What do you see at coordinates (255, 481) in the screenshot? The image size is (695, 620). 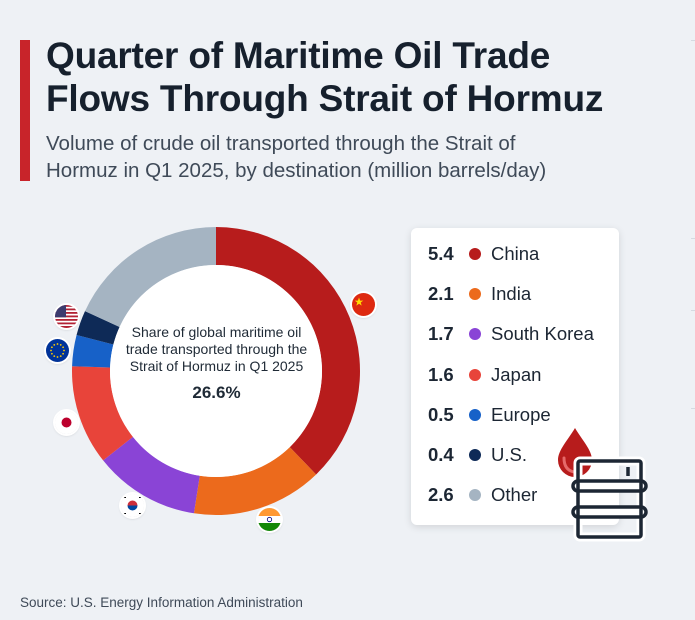 I see `donut-slice-india` at bounding box center [255, 481].